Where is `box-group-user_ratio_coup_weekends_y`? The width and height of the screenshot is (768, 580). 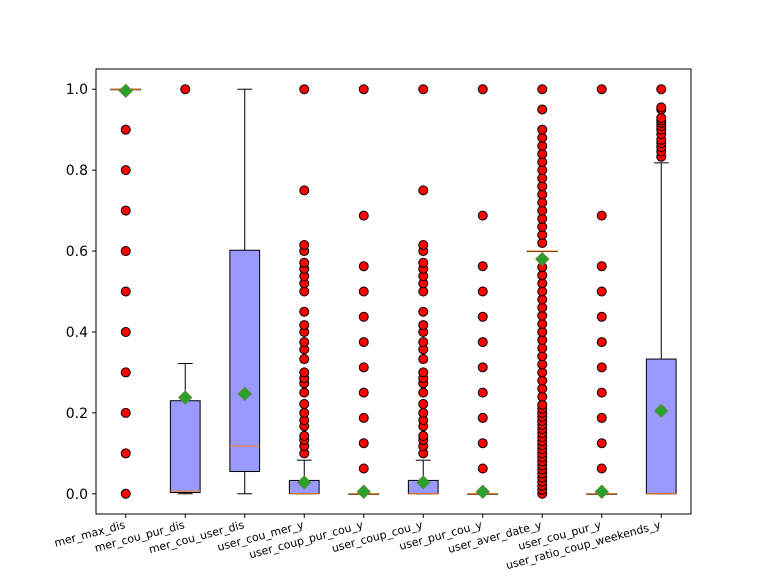 box-group-user_ratio_coup_weekends_y is located at coordinates (661, 289).